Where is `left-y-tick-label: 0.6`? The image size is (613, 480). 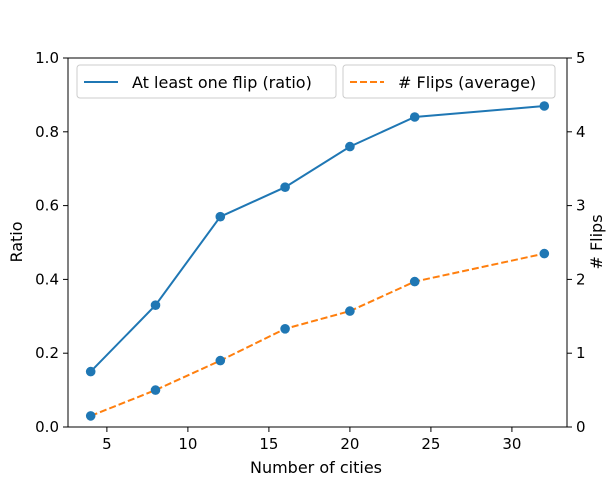
left-y-tick-label: 0.6 is located at coordinates (47, 206).